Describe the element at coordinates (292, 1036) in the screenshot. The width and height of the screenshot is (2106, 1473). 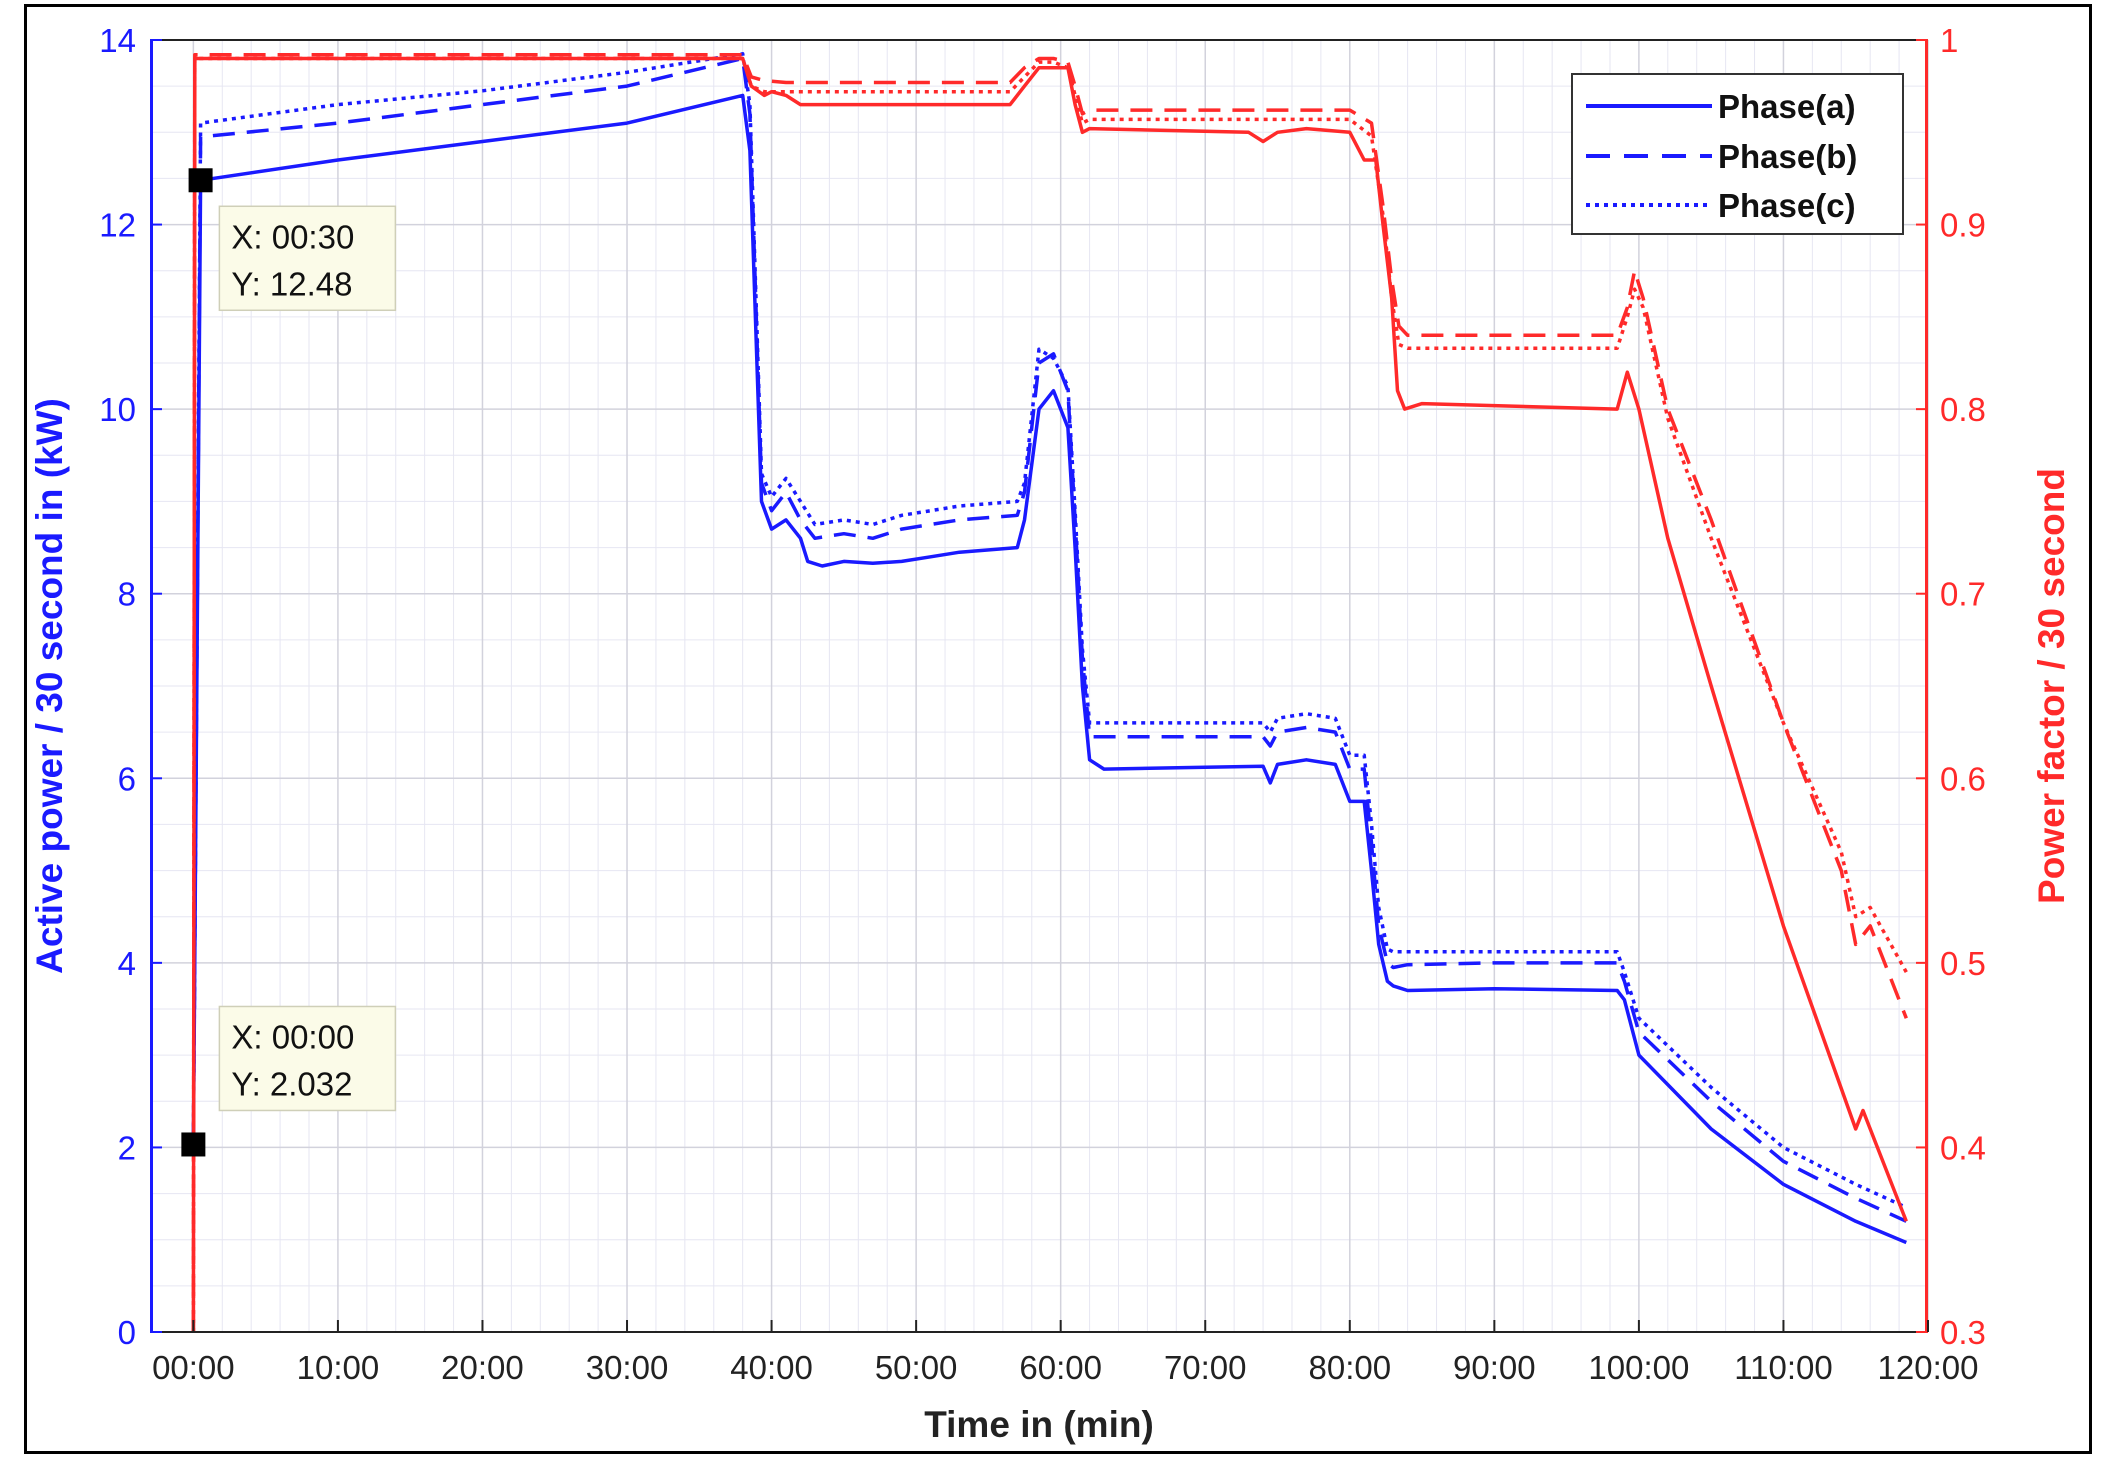
I see `data-tip-x-text: X: 00:00` at that location.